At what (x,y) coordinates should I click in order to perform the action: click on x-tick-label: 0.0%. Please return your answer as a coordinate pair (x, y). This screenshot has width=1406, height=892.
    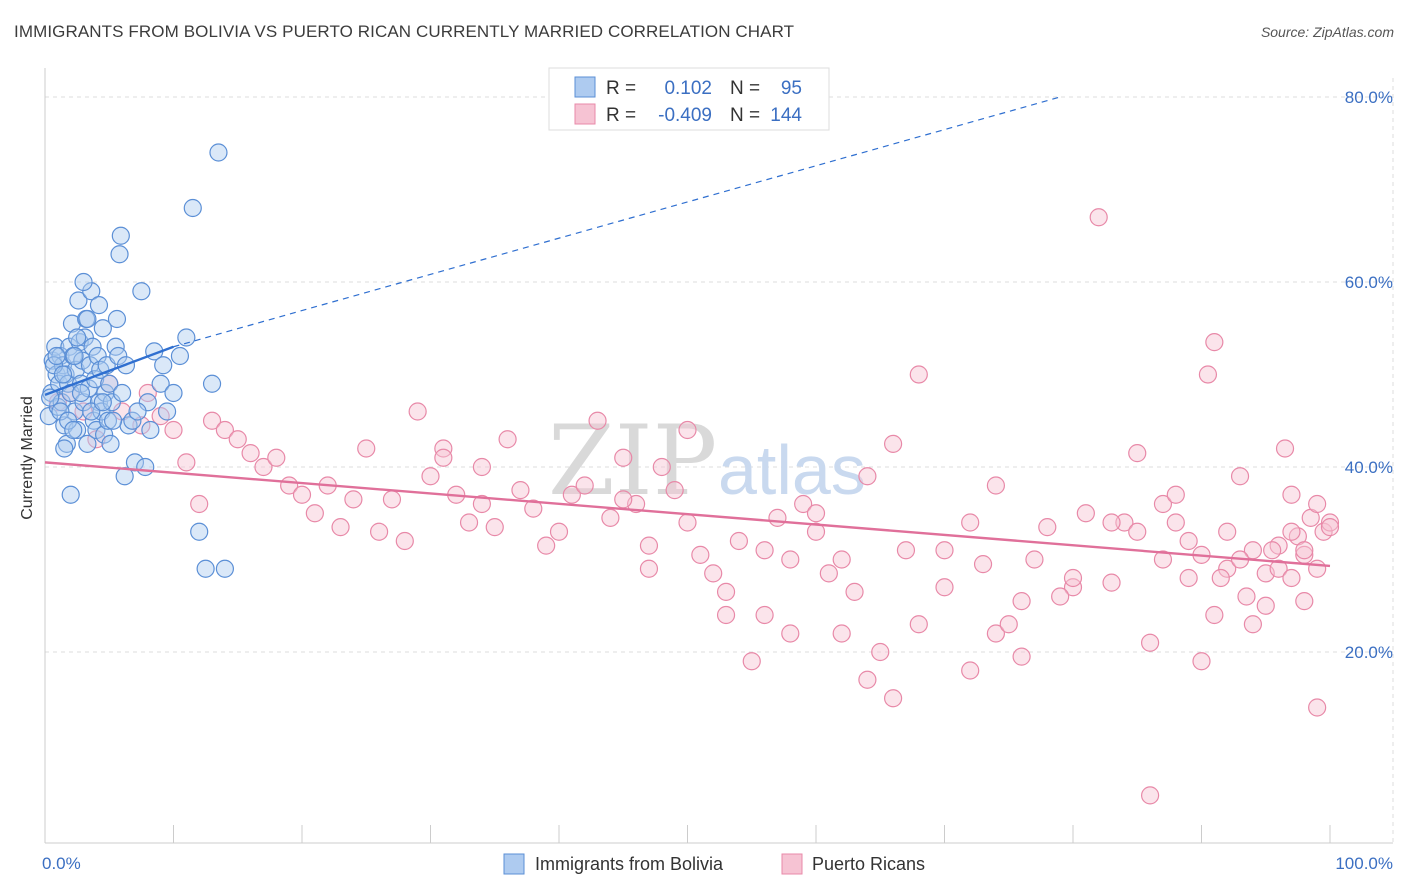
    Looking at the image, I should click on (61, 863).